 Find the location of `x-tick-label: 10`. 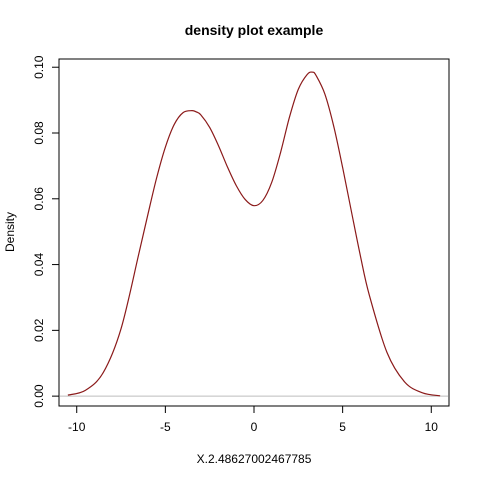

x-tick-label: 10 is located at coordinates (432, 427).